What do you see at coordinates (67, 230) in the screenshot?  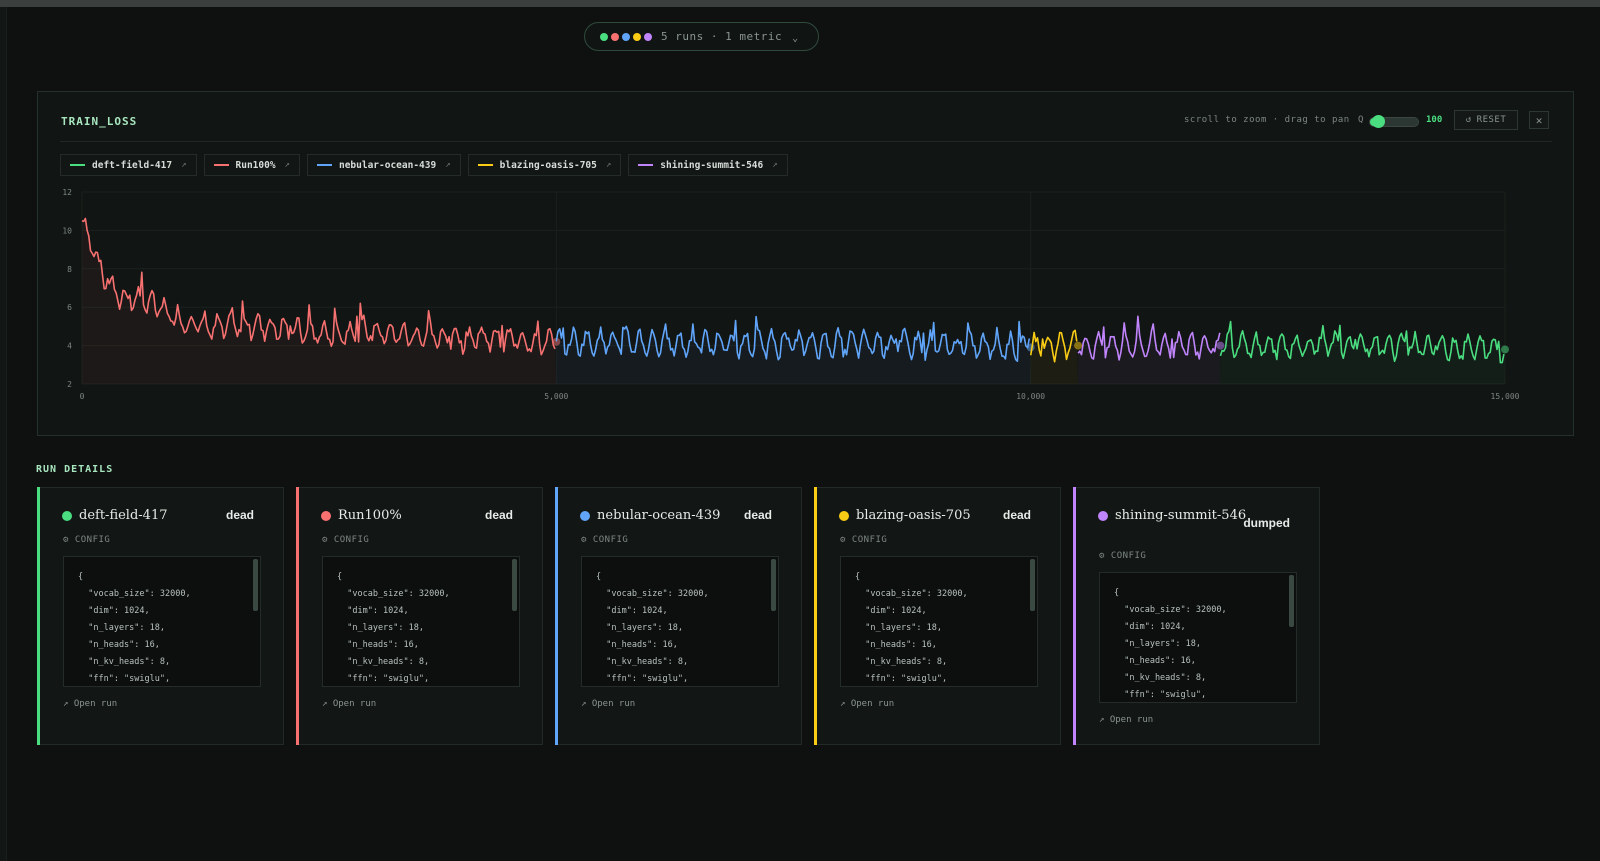 I see `y-tick-label: 10` at bounding box center [67, 230].